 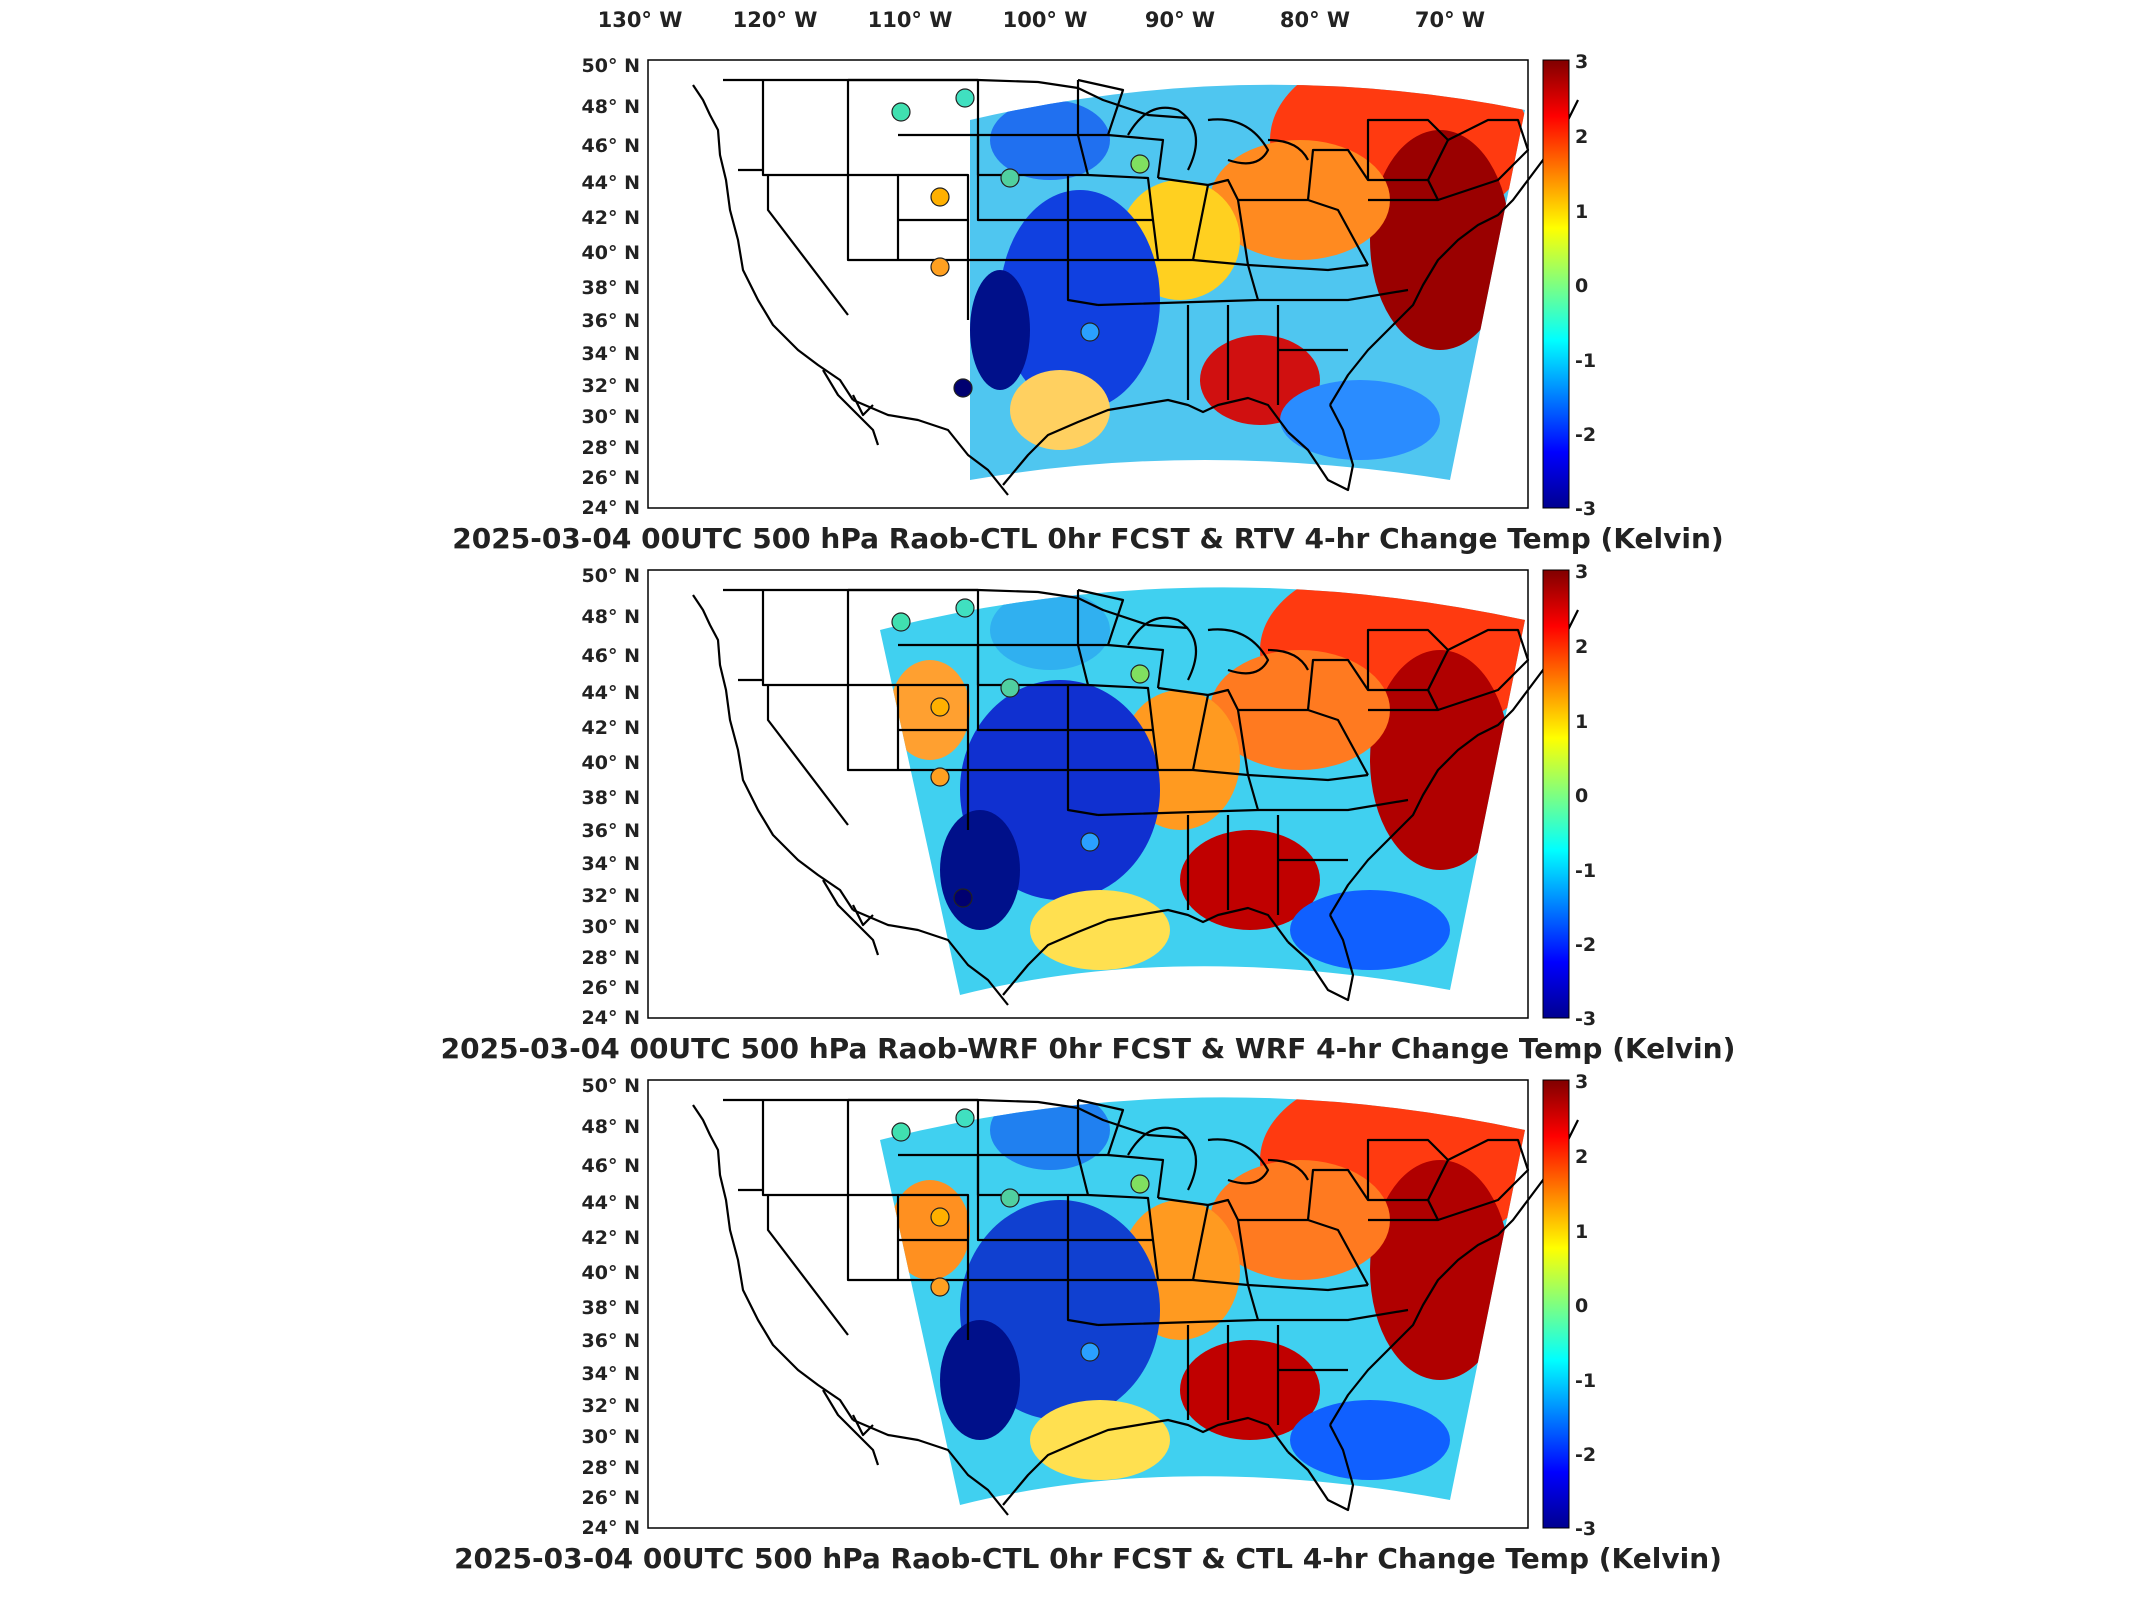 What do you see at coordinates (1045, 20) in the screenshot?
I see `lon-label: 100° W` at bounding box center [1045, 20].